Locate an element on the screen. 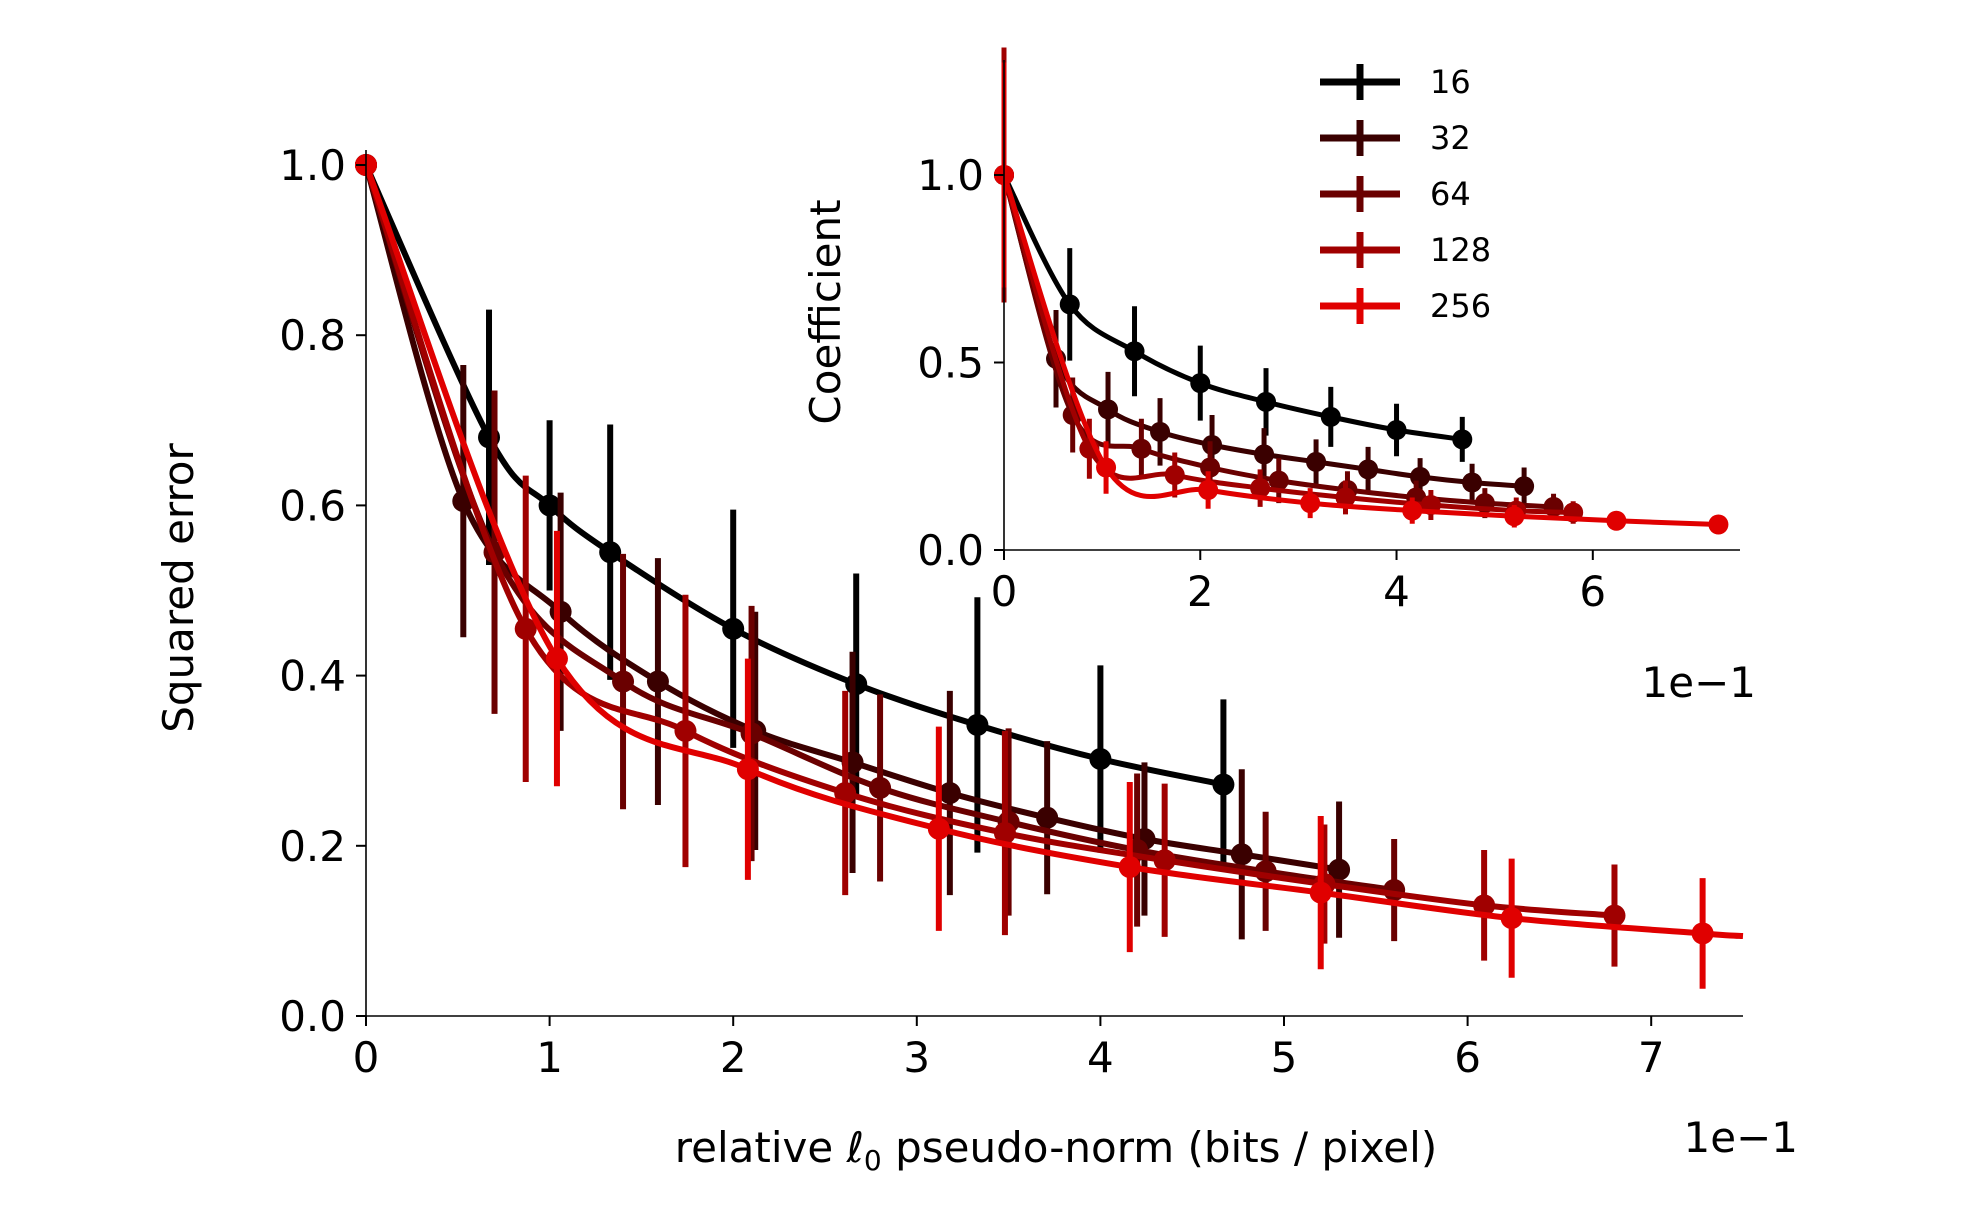 Image resolution: width=1984 pixels, height=1226 pixels. main-y-tick-label: 1.0 is located at coordinates (312, 165).